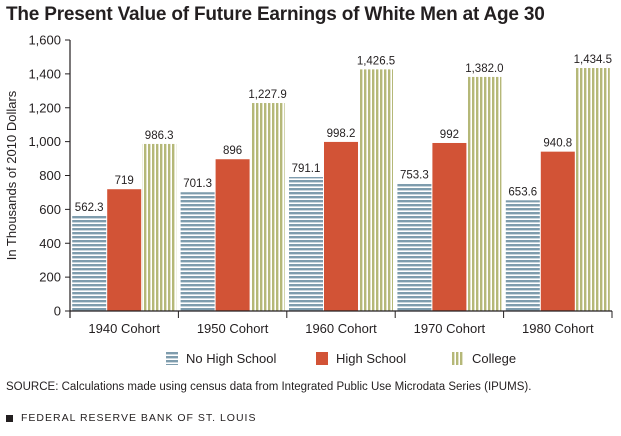 The image size is (621, 436). Describe the element at coordinates (9, 418) in the screenshot. I see `footer-square-icon` at that location.